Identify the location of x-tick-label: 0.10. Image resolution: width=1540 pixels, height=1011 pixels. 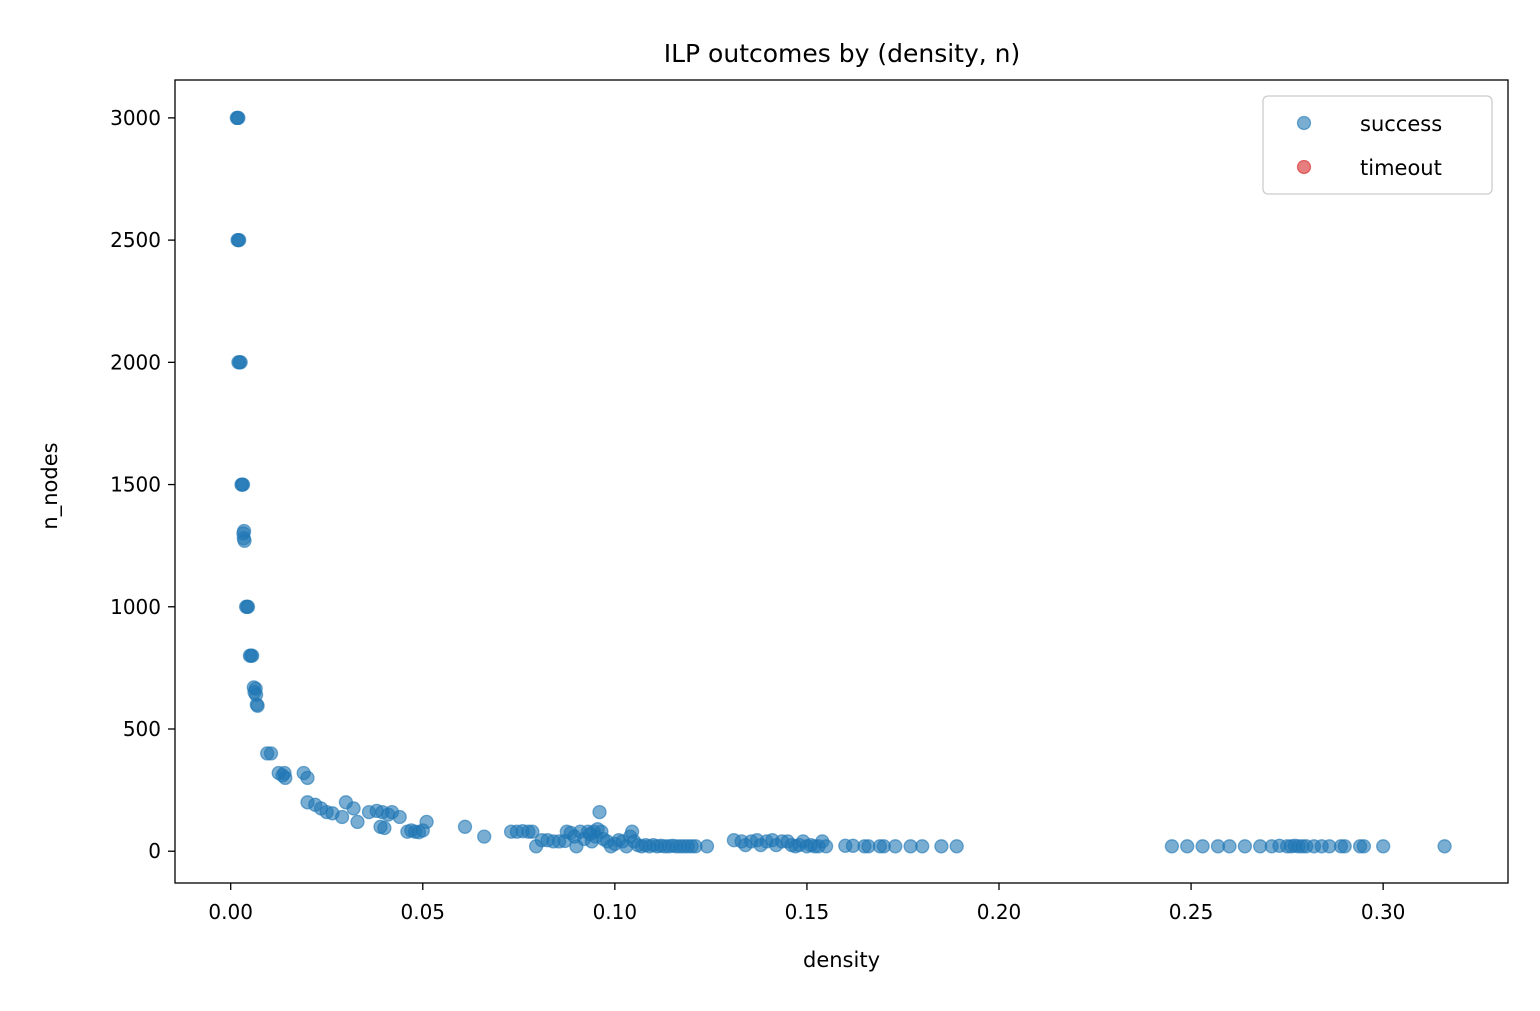
(615, 912).